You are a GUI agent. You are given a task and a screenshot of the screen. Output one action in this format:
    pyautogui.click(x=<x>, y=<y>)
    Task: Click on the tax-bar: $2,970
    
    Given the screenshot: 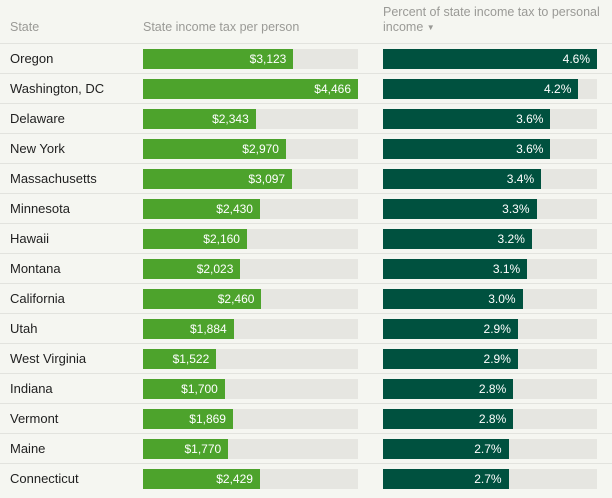 What is the action you would take?
    pyautogui.click(x=214, y=148)
    